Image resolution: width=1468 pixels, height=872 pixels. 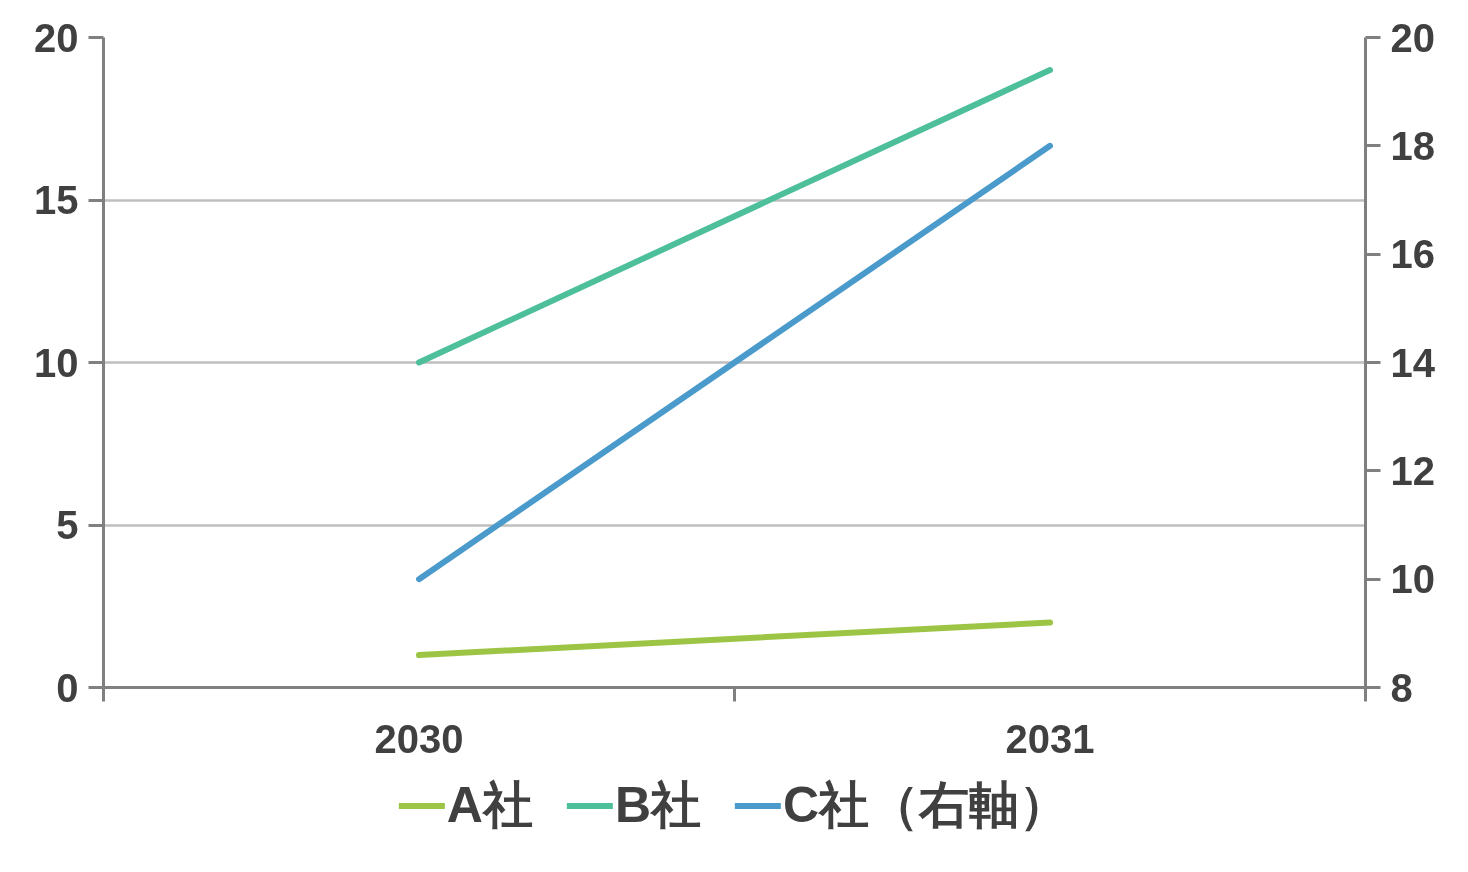 I want to click on y2-tick-label: 18, so click(x=1412, y=145).